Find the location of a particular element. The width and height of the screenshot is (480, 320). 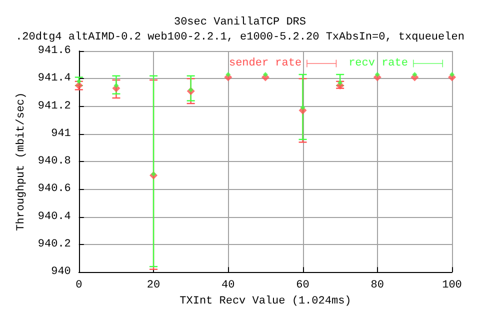

x-tick-label: 40 is located at coordinates (228, 286).